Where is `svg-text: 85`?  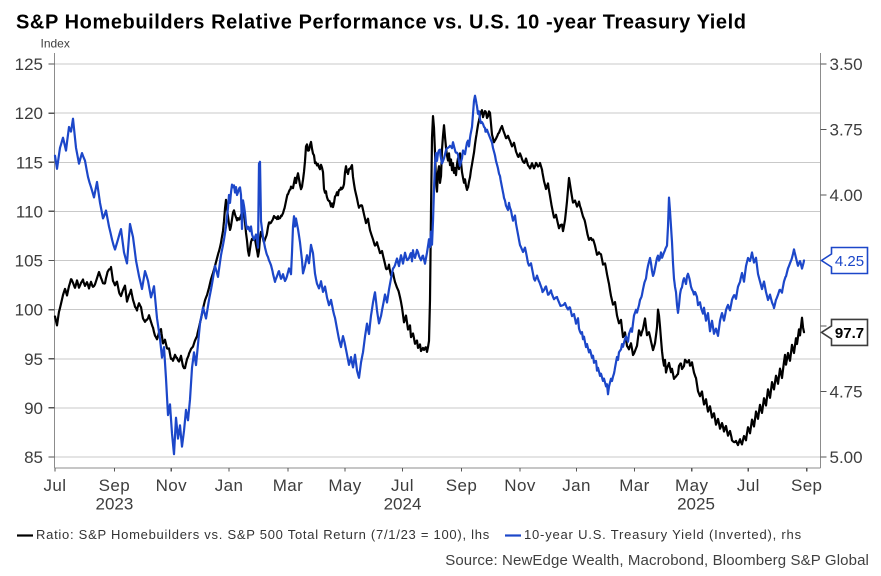
svg-text: 85 is located at coordinates (33, 457).